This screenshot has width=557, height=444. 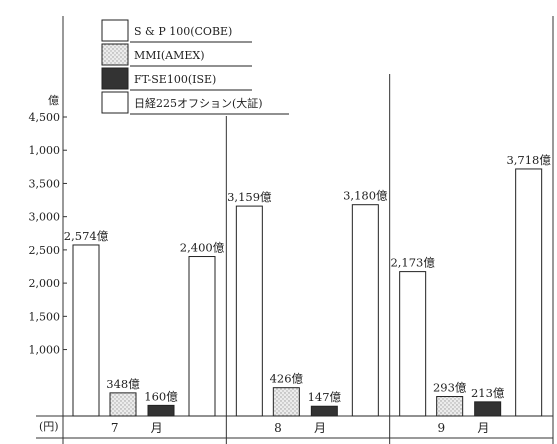 What do you see at coordinates (49, 426) in the screenshot?
I see `y-unit-bottom-label: (円)` at bounding box center [49, 426].